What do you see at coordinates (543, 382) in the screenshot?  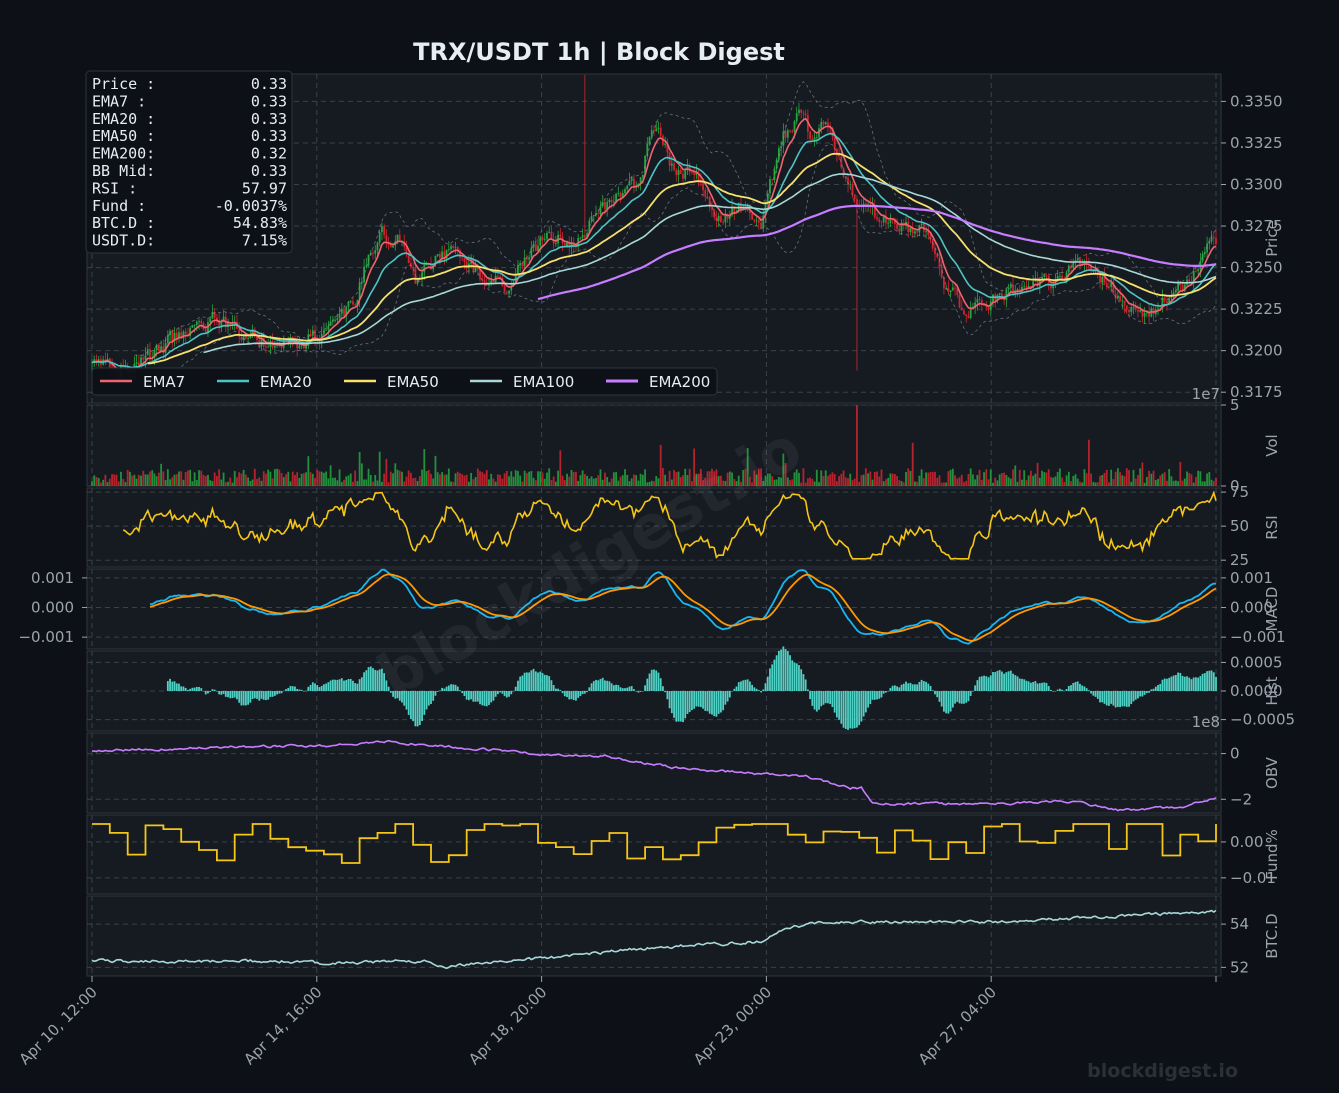 I see `legend-label-ema100: EMA100` at bounding box center [543, 382].